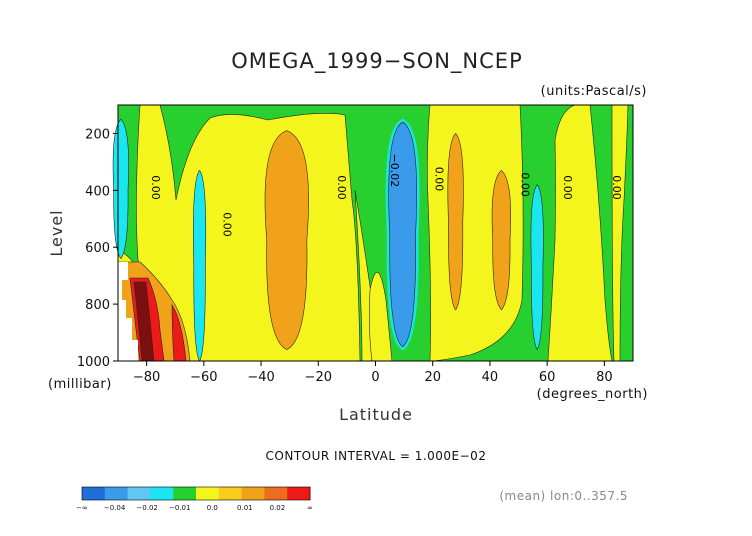  Describe the element at coordinates (82, 508) in the screenshot. I see `colorbar-tick-label: −∞` at that location.